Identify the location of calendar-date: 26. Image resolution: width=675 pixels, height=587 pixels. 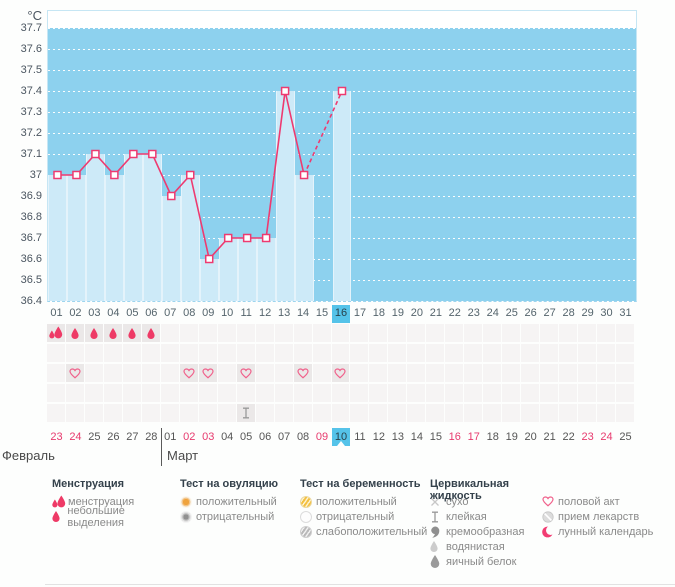
(113, 437).